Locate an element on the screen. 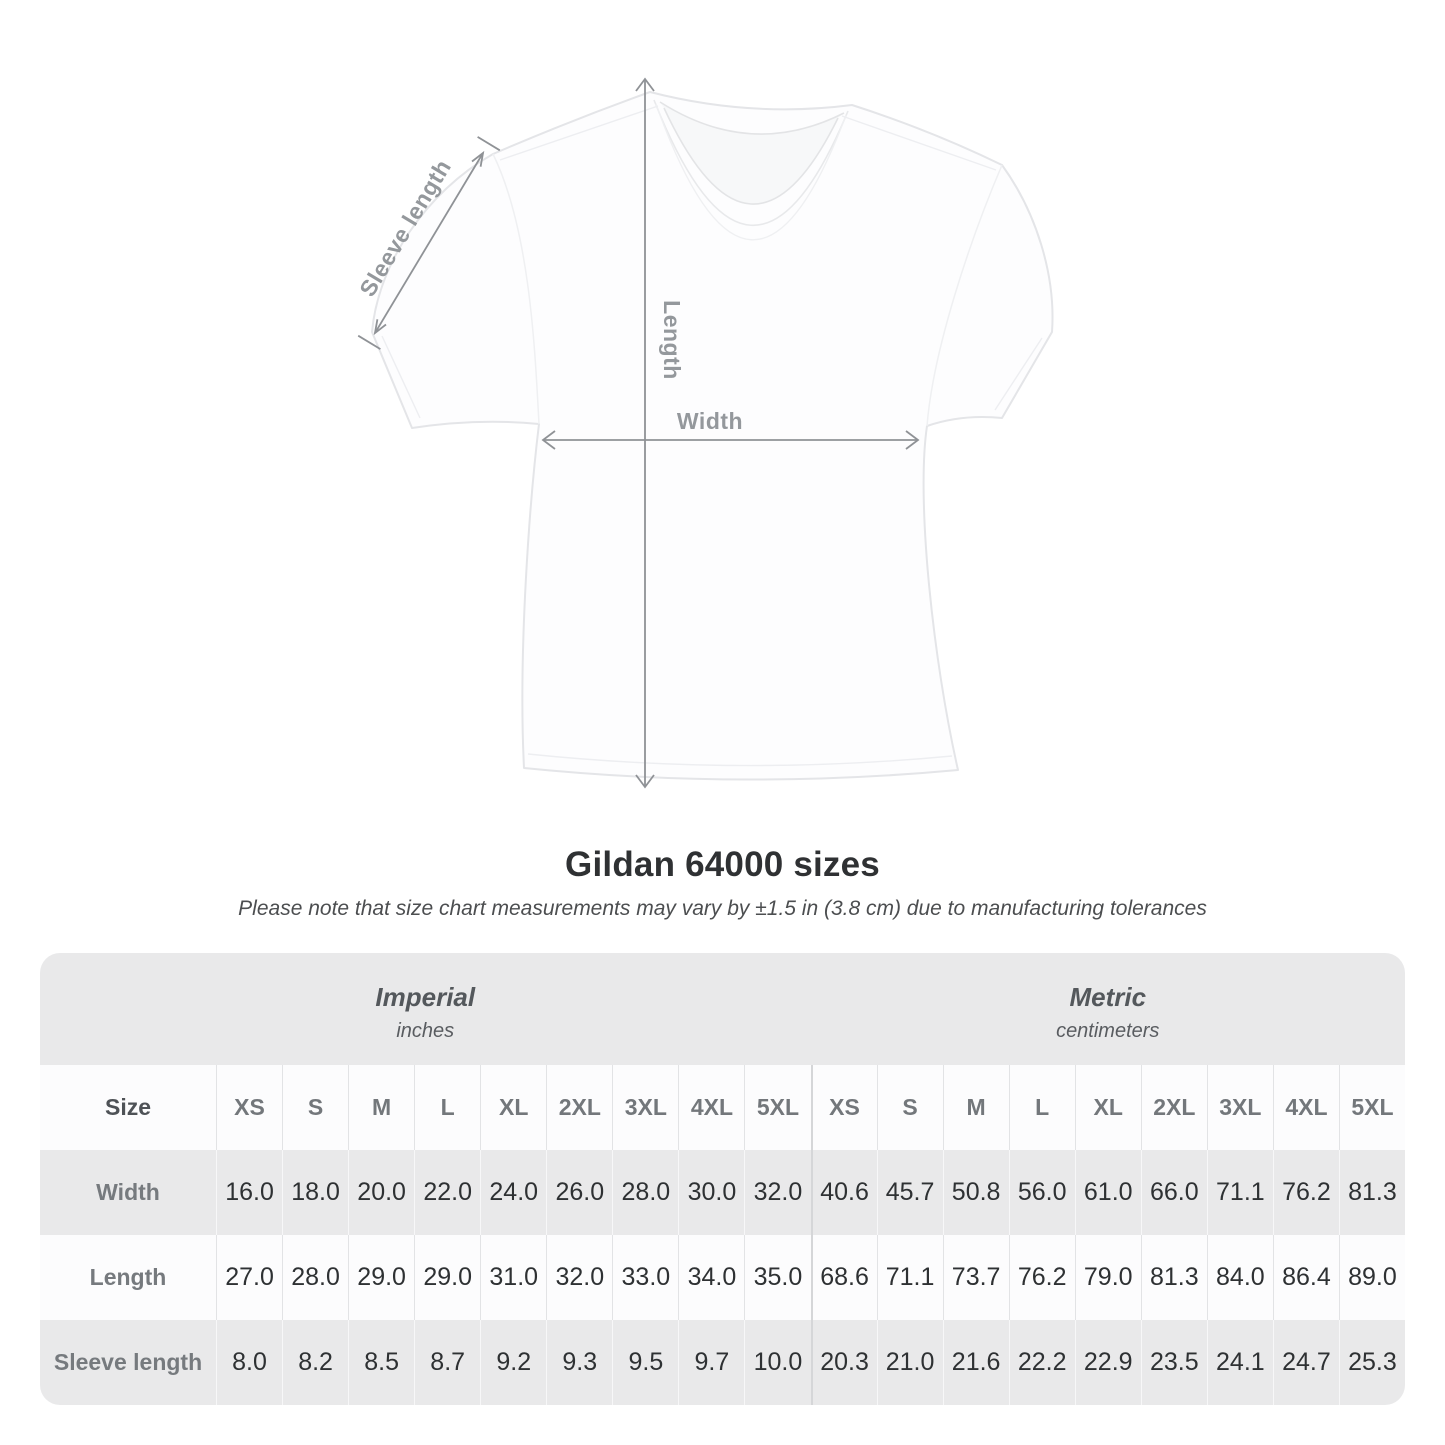 The image size is (1445, 1445). width-arrow is located at coordinates (730, 440).